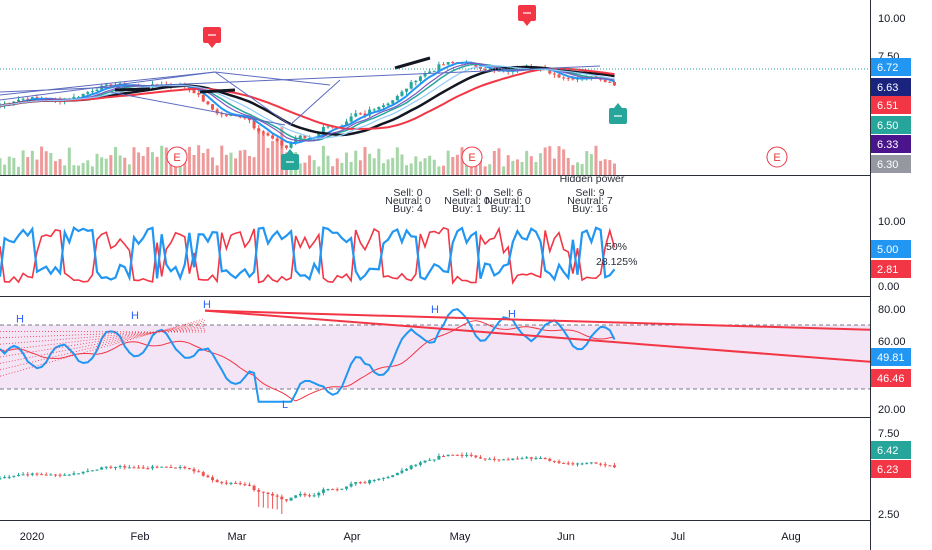 Image resolution: width=932 pixels, height=550 pixels. What do you see at coordinates (887, 451) in the screenshot?
I see `price-tag-label: 6.42` at bounding box center [887, 451].